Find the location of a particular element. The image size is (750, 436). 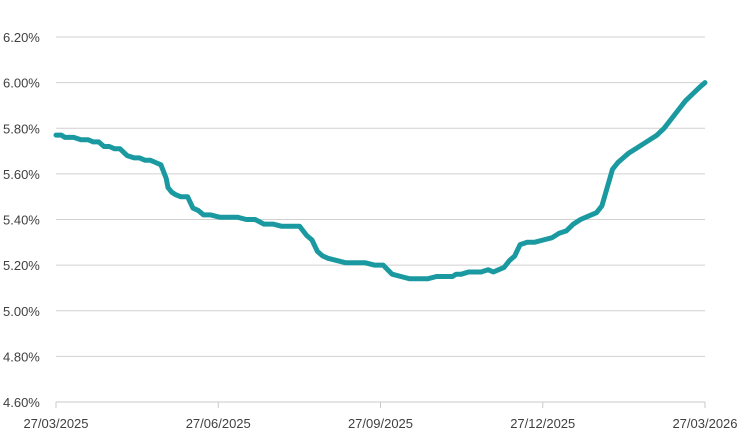

y-tick-label: 6.00% is located at coordinates (21, 83).